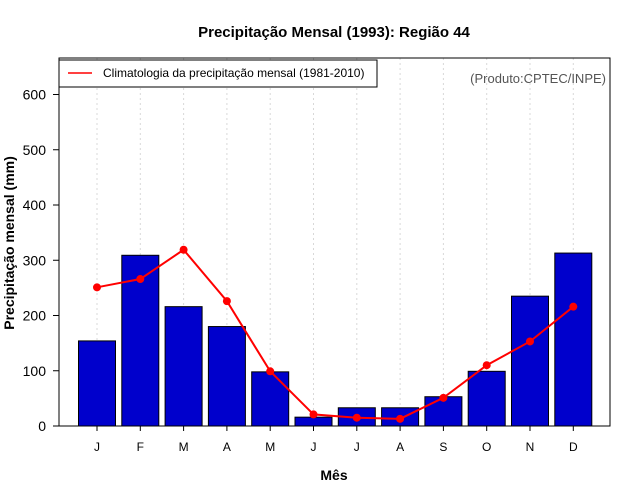  What do you see at coordinates (35, 316) in the screenshot?
I see `y-tick-label: 200` at bounding box center [35, 316].